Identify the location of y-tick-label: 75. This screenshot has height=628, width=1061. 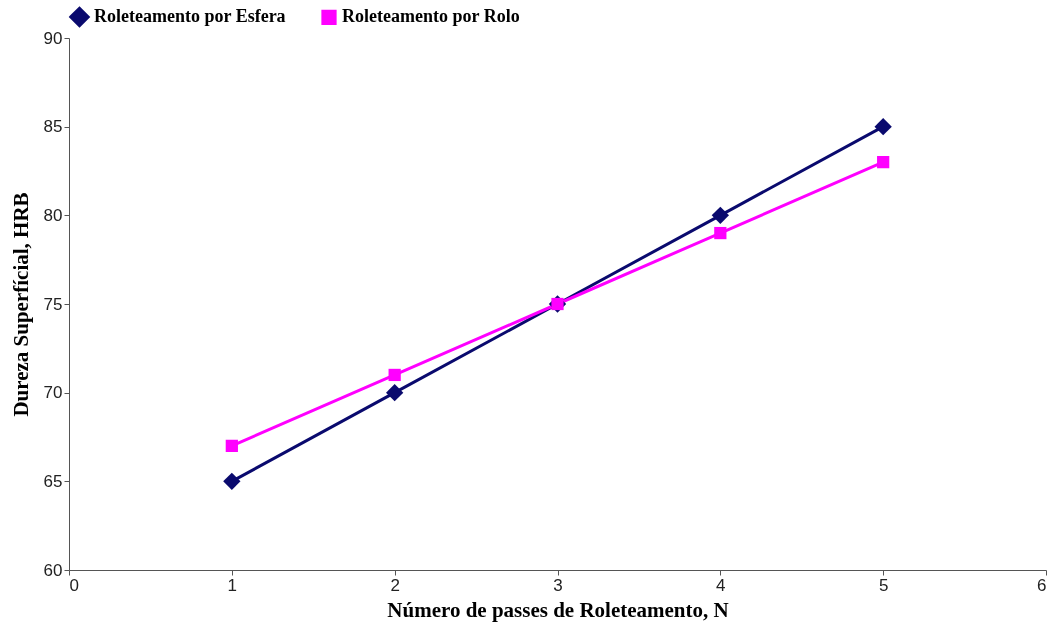
(53, 304).